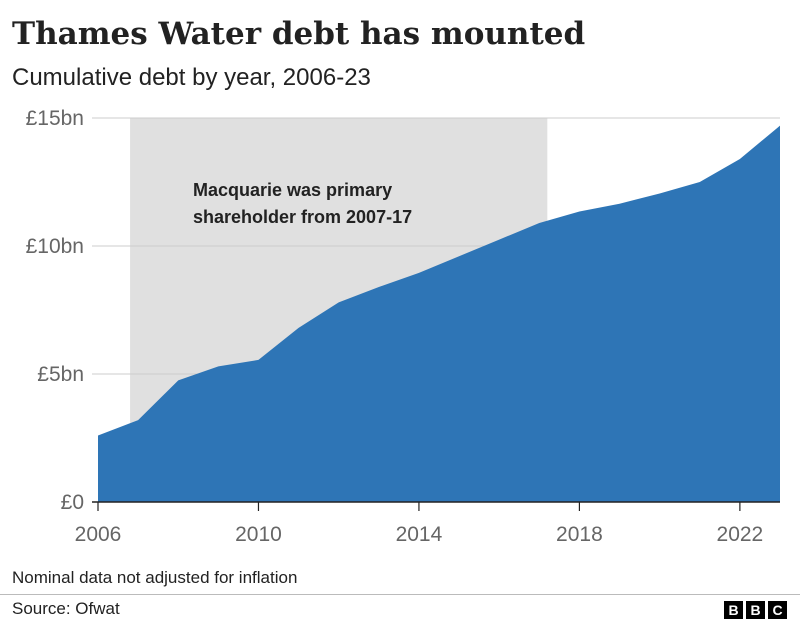 Image resolution: width=800 pixels, height=625 pixels. I want to click on y-tick-label: £0, so click(72, 502).